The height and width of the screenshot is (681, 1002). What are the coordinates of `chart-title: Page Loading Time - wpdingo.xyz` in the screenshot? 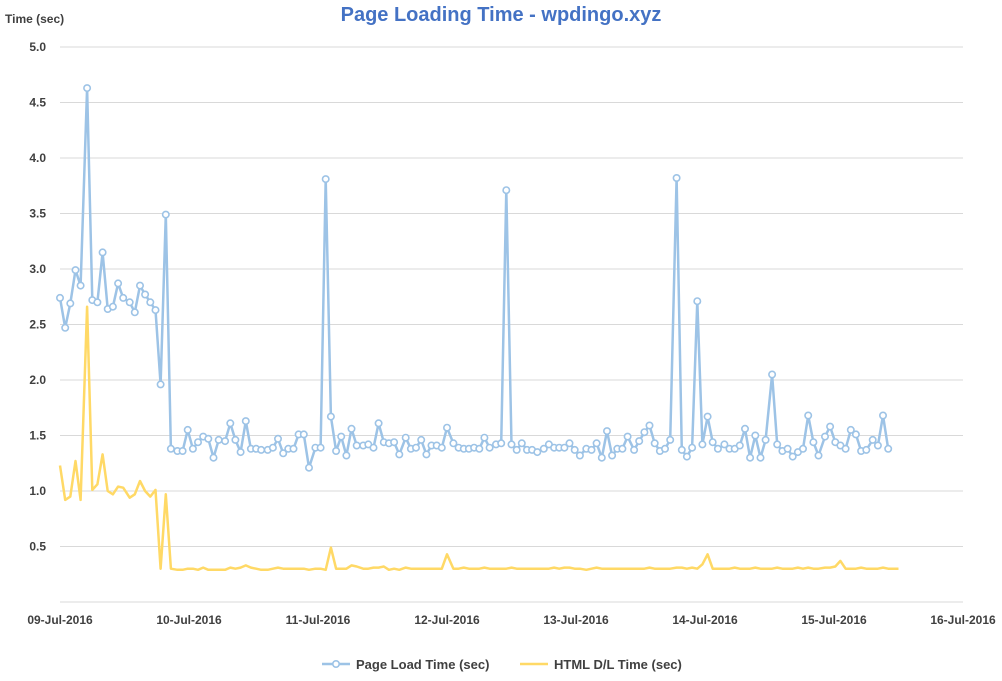 It's located at (501, 15).